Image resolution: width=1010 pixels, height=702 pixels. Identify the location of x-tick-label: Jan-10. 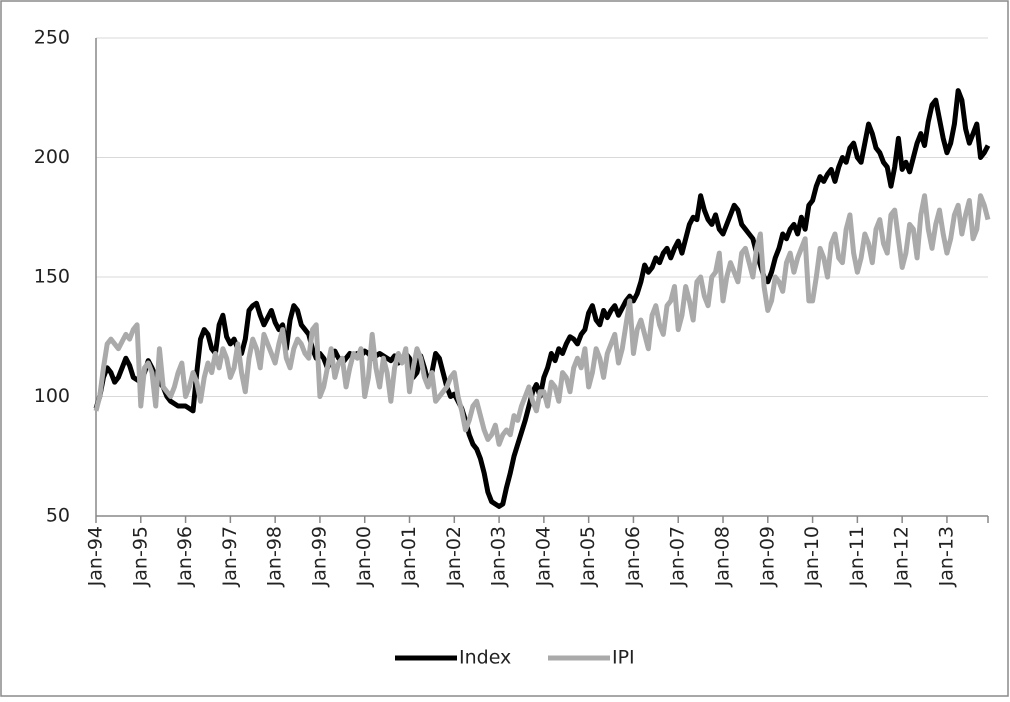
(812, 556).